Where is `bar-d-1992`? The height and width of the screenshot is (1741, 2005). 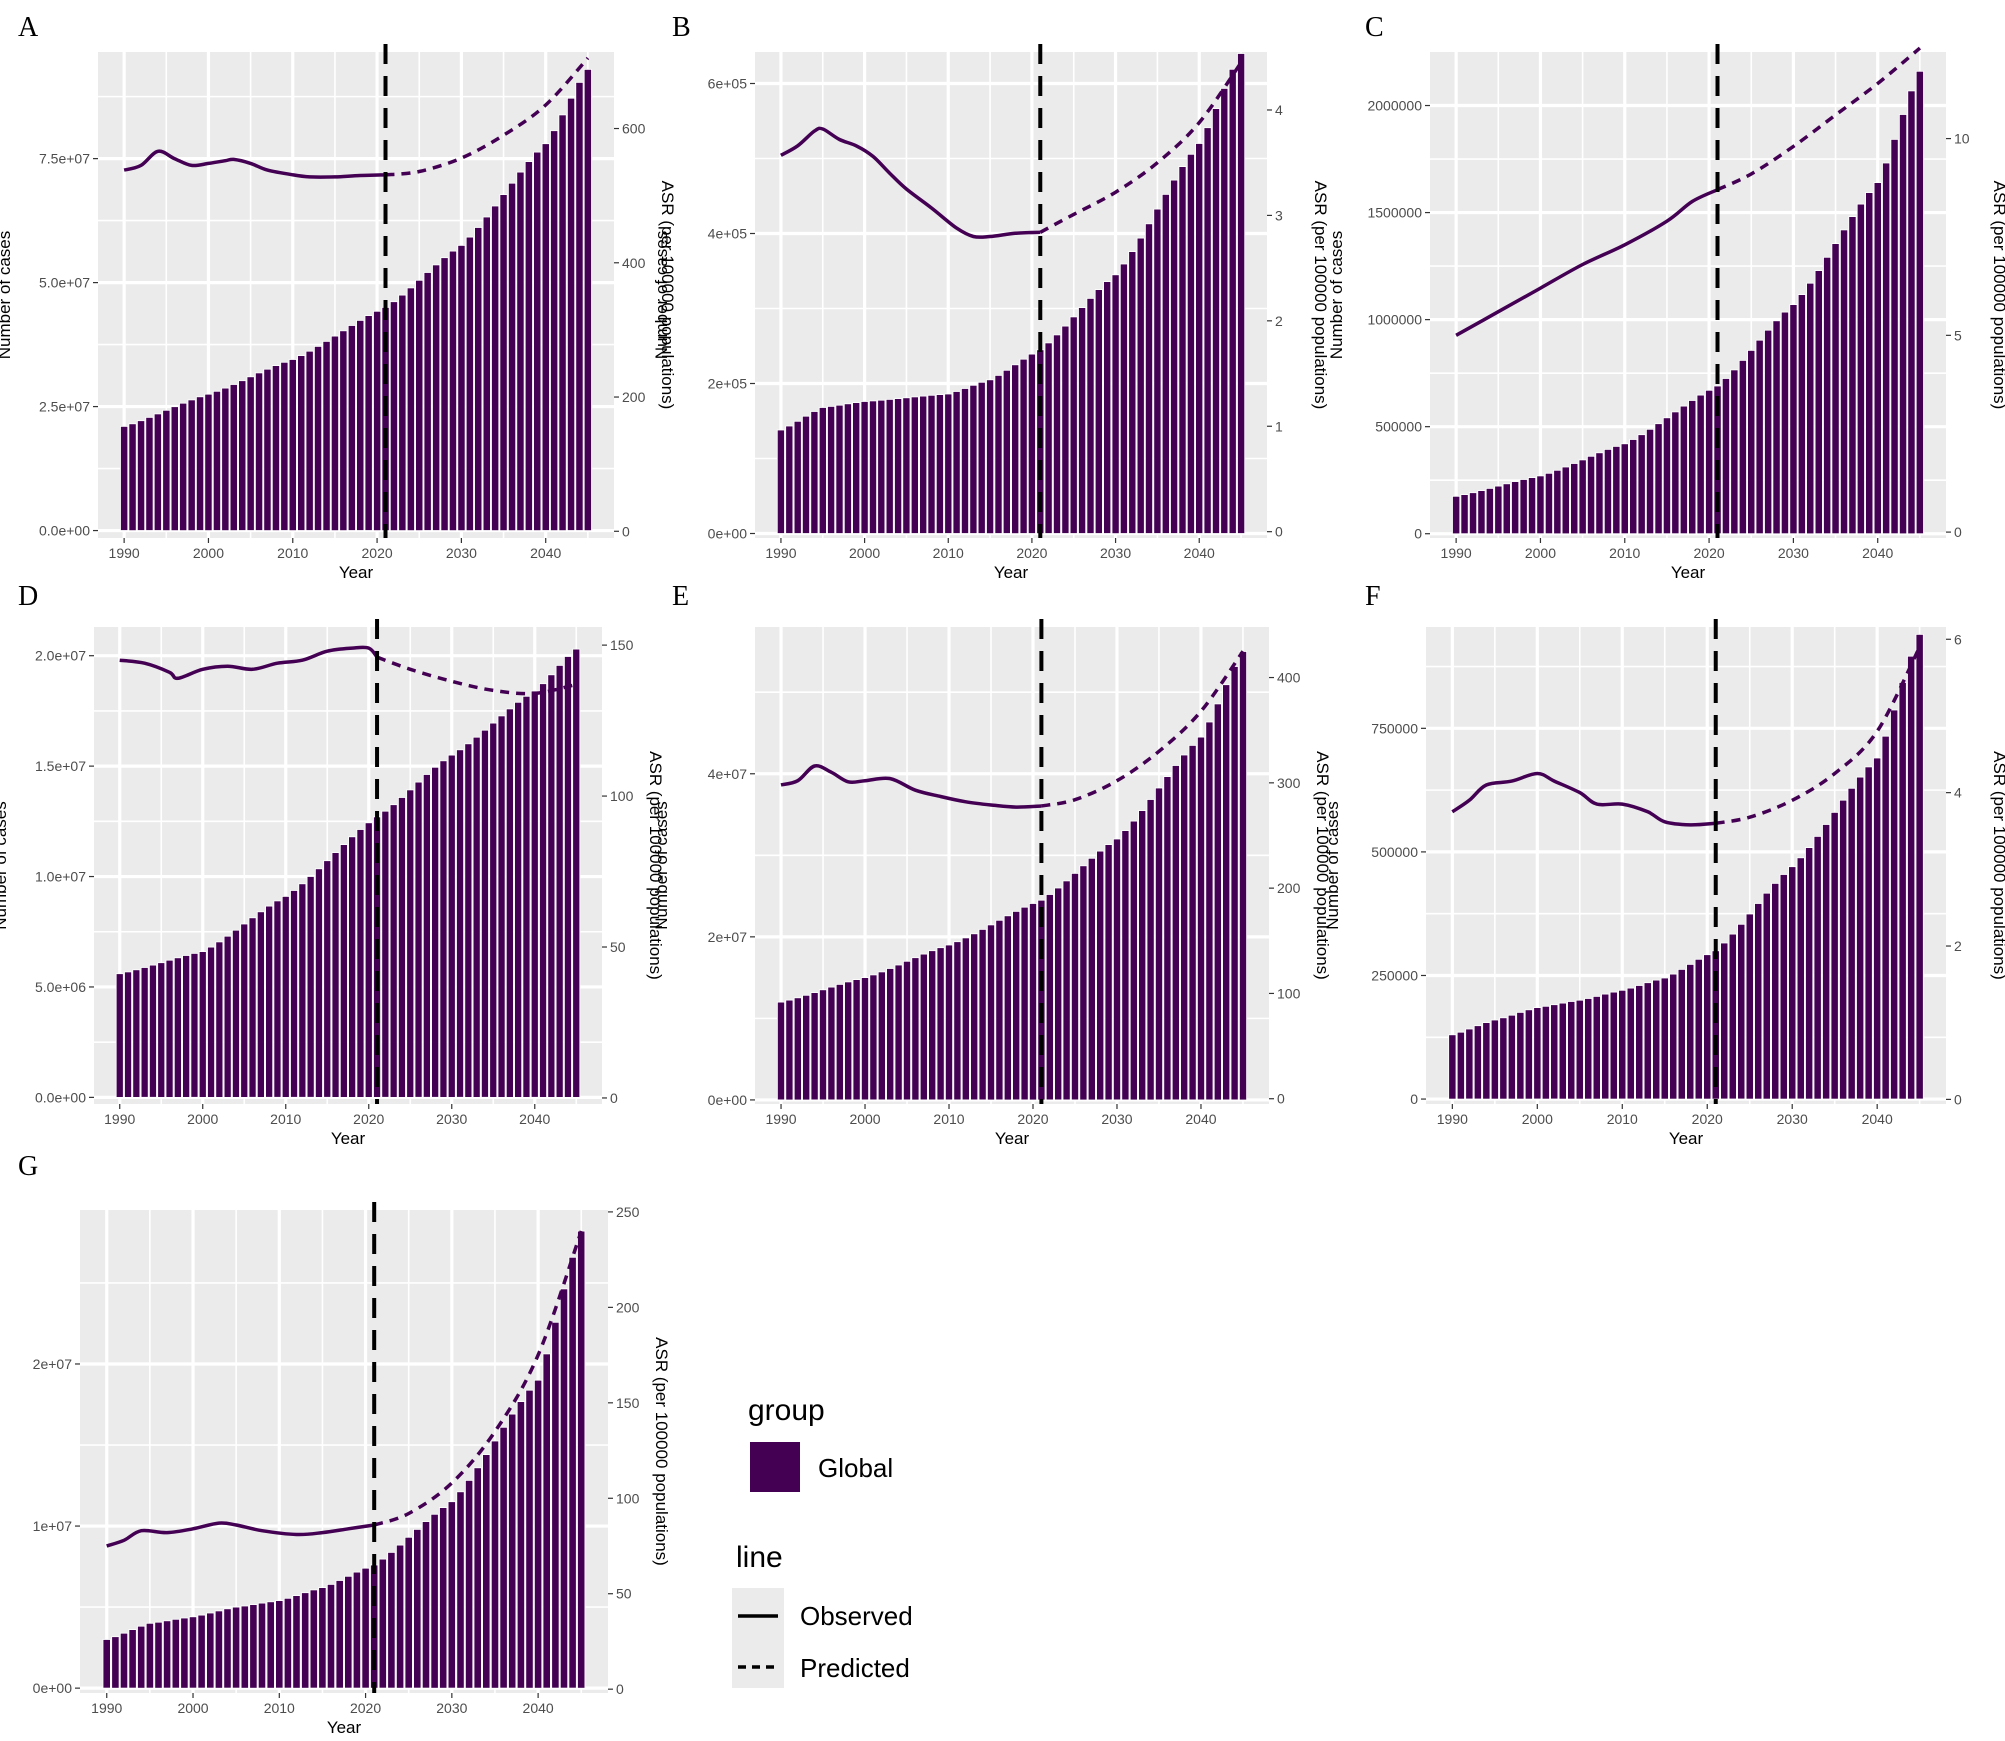 bar-d-1992 is located at coordinates (136, 1033).